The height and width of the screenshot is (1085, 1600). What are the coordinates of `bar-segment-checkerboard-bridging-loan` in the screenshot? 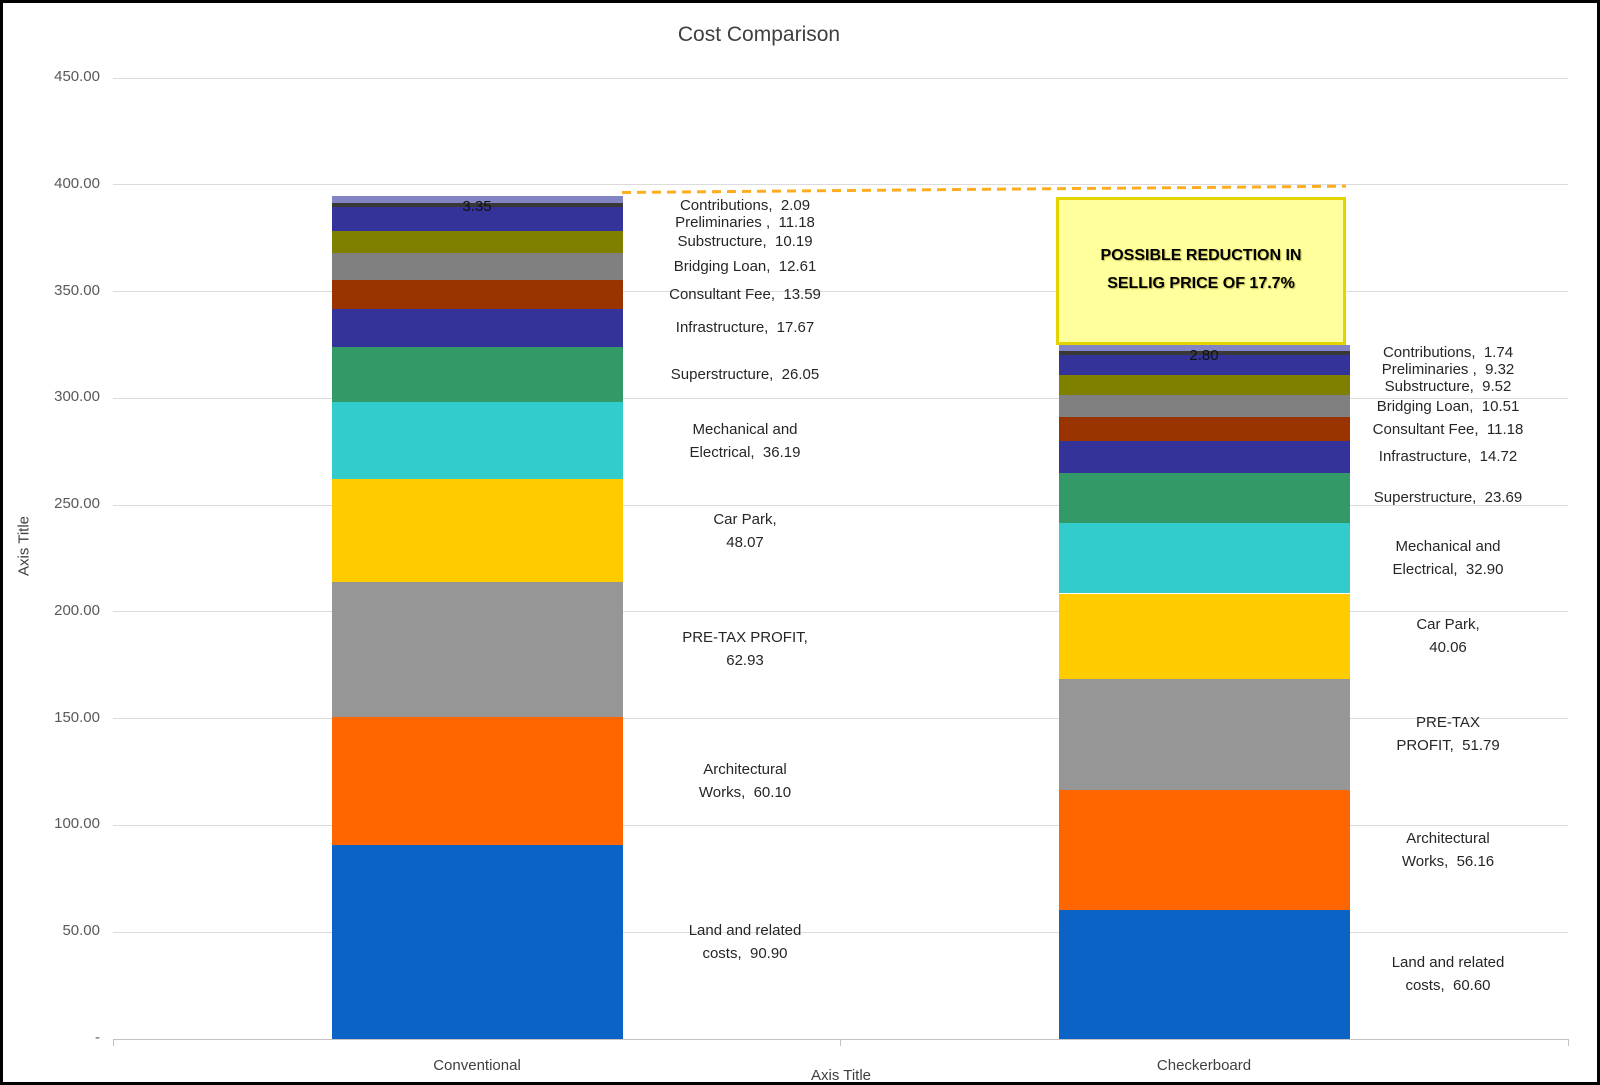 It's located at (1204, 406).